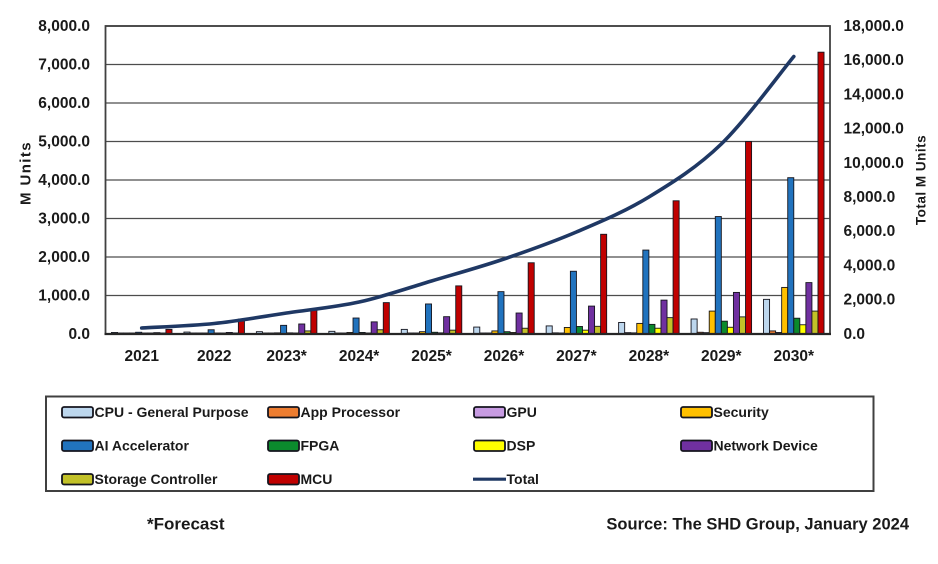 The image size is (938, 564). Describe the element at coordinates (874, 94) in the screenshot. I see `svg-text: 14,000.0` at that location.